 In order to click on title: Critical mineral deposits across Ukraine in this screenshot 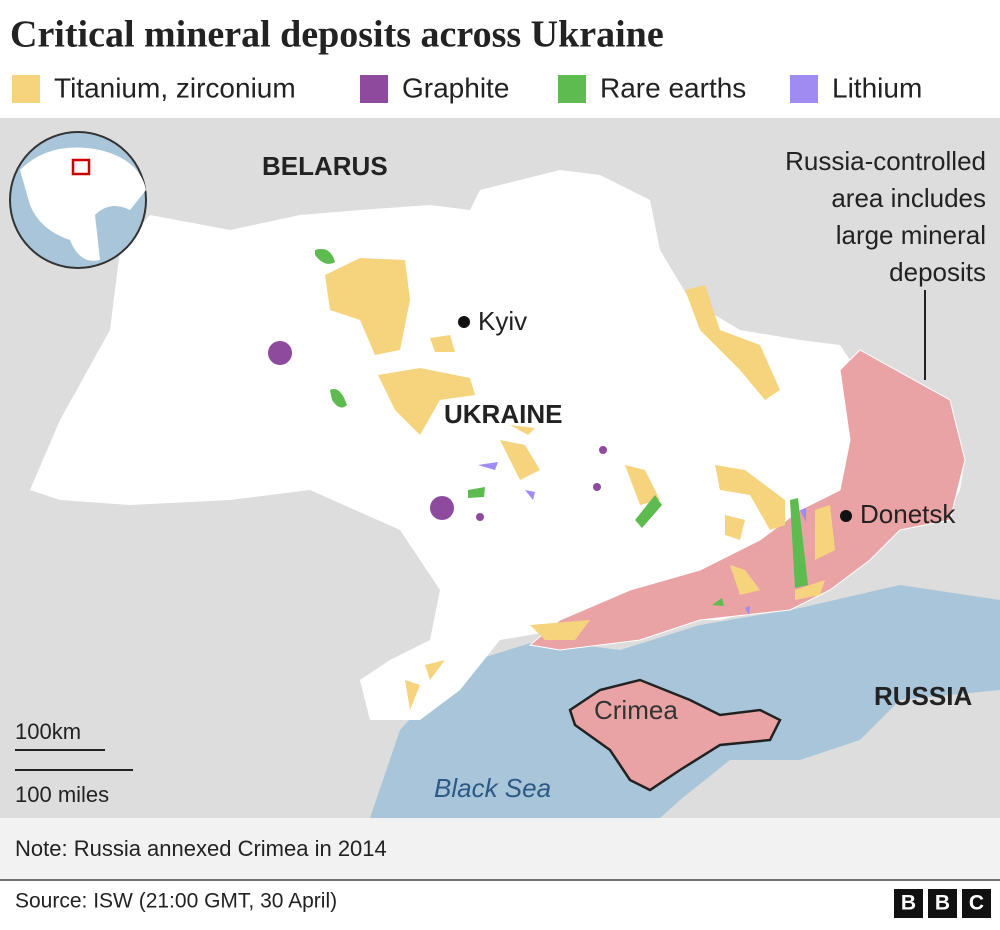, I will do `click(337, 35)`.